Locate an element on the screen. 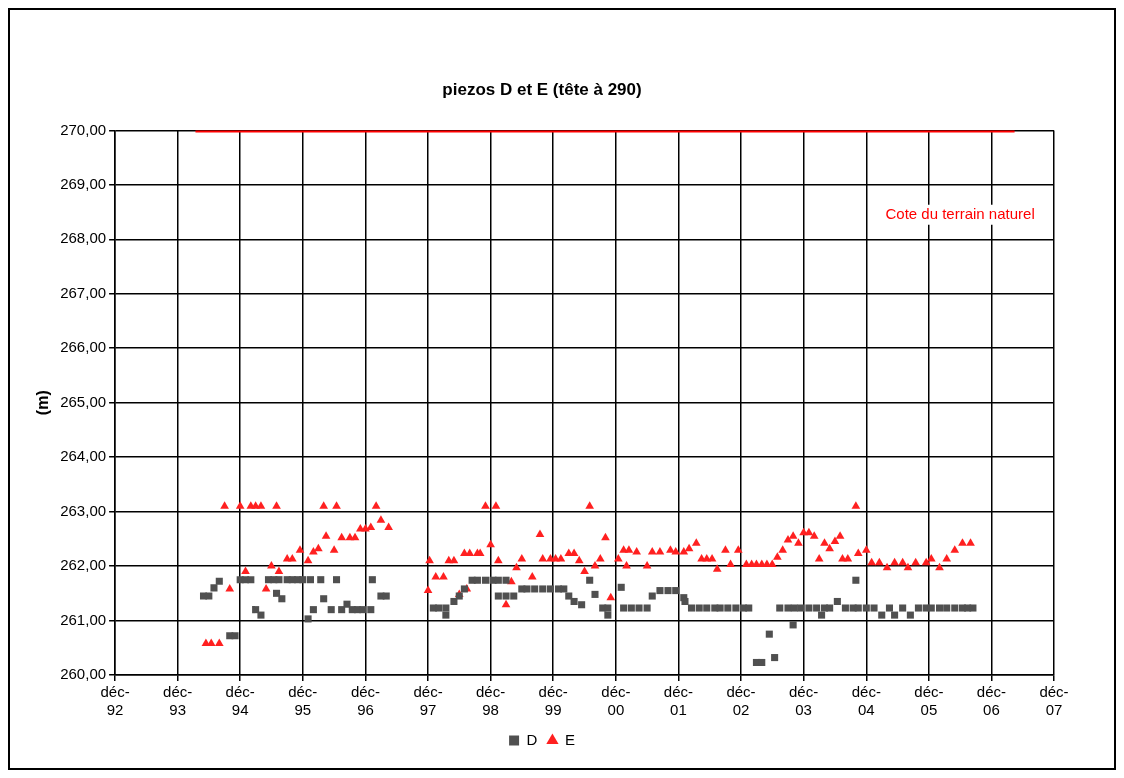 This screenshot has width=1124, height=778. x-tick-label: déc-05 is located at coordinates (929, 701).